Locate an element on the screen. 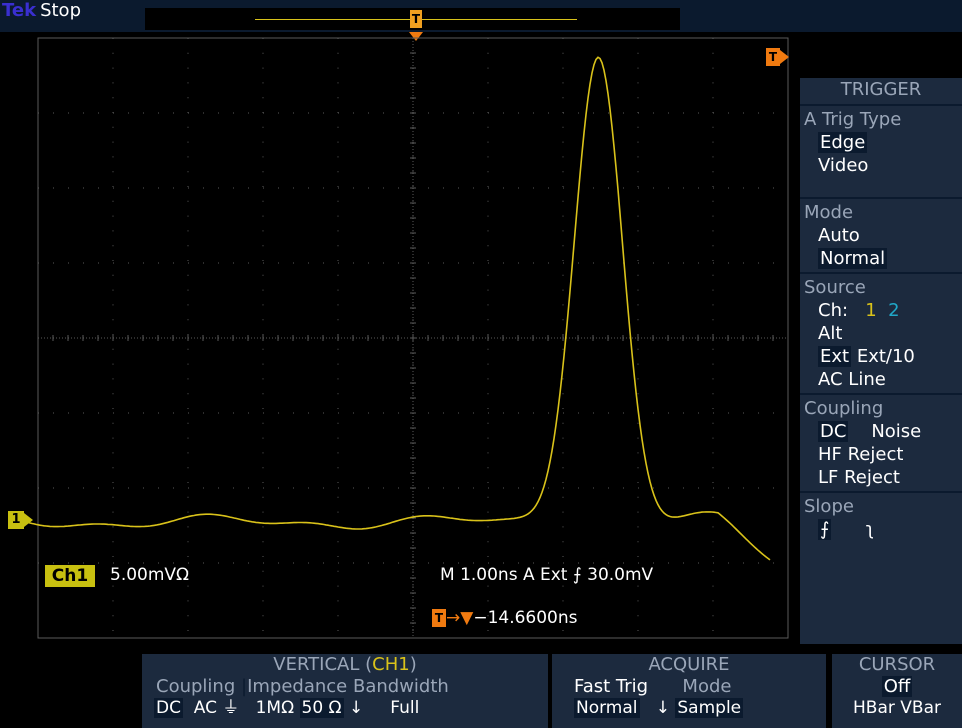 The height and width of the screenshot is (728, 962). vertical-gnd-icon: ⏚ is located at coordinates (231, 708).